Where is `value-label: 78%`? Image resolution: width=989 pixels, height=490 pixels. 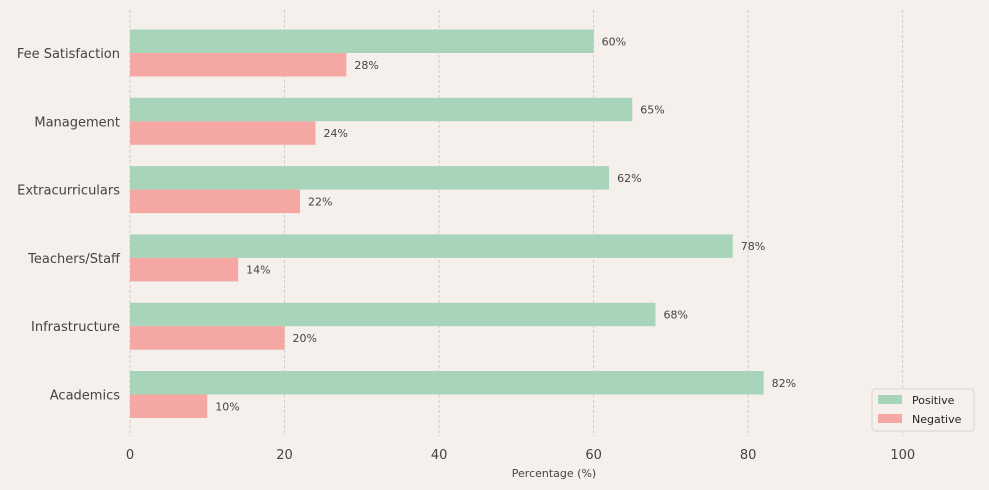
value-label: 78% is located at coordinates (753, 246).